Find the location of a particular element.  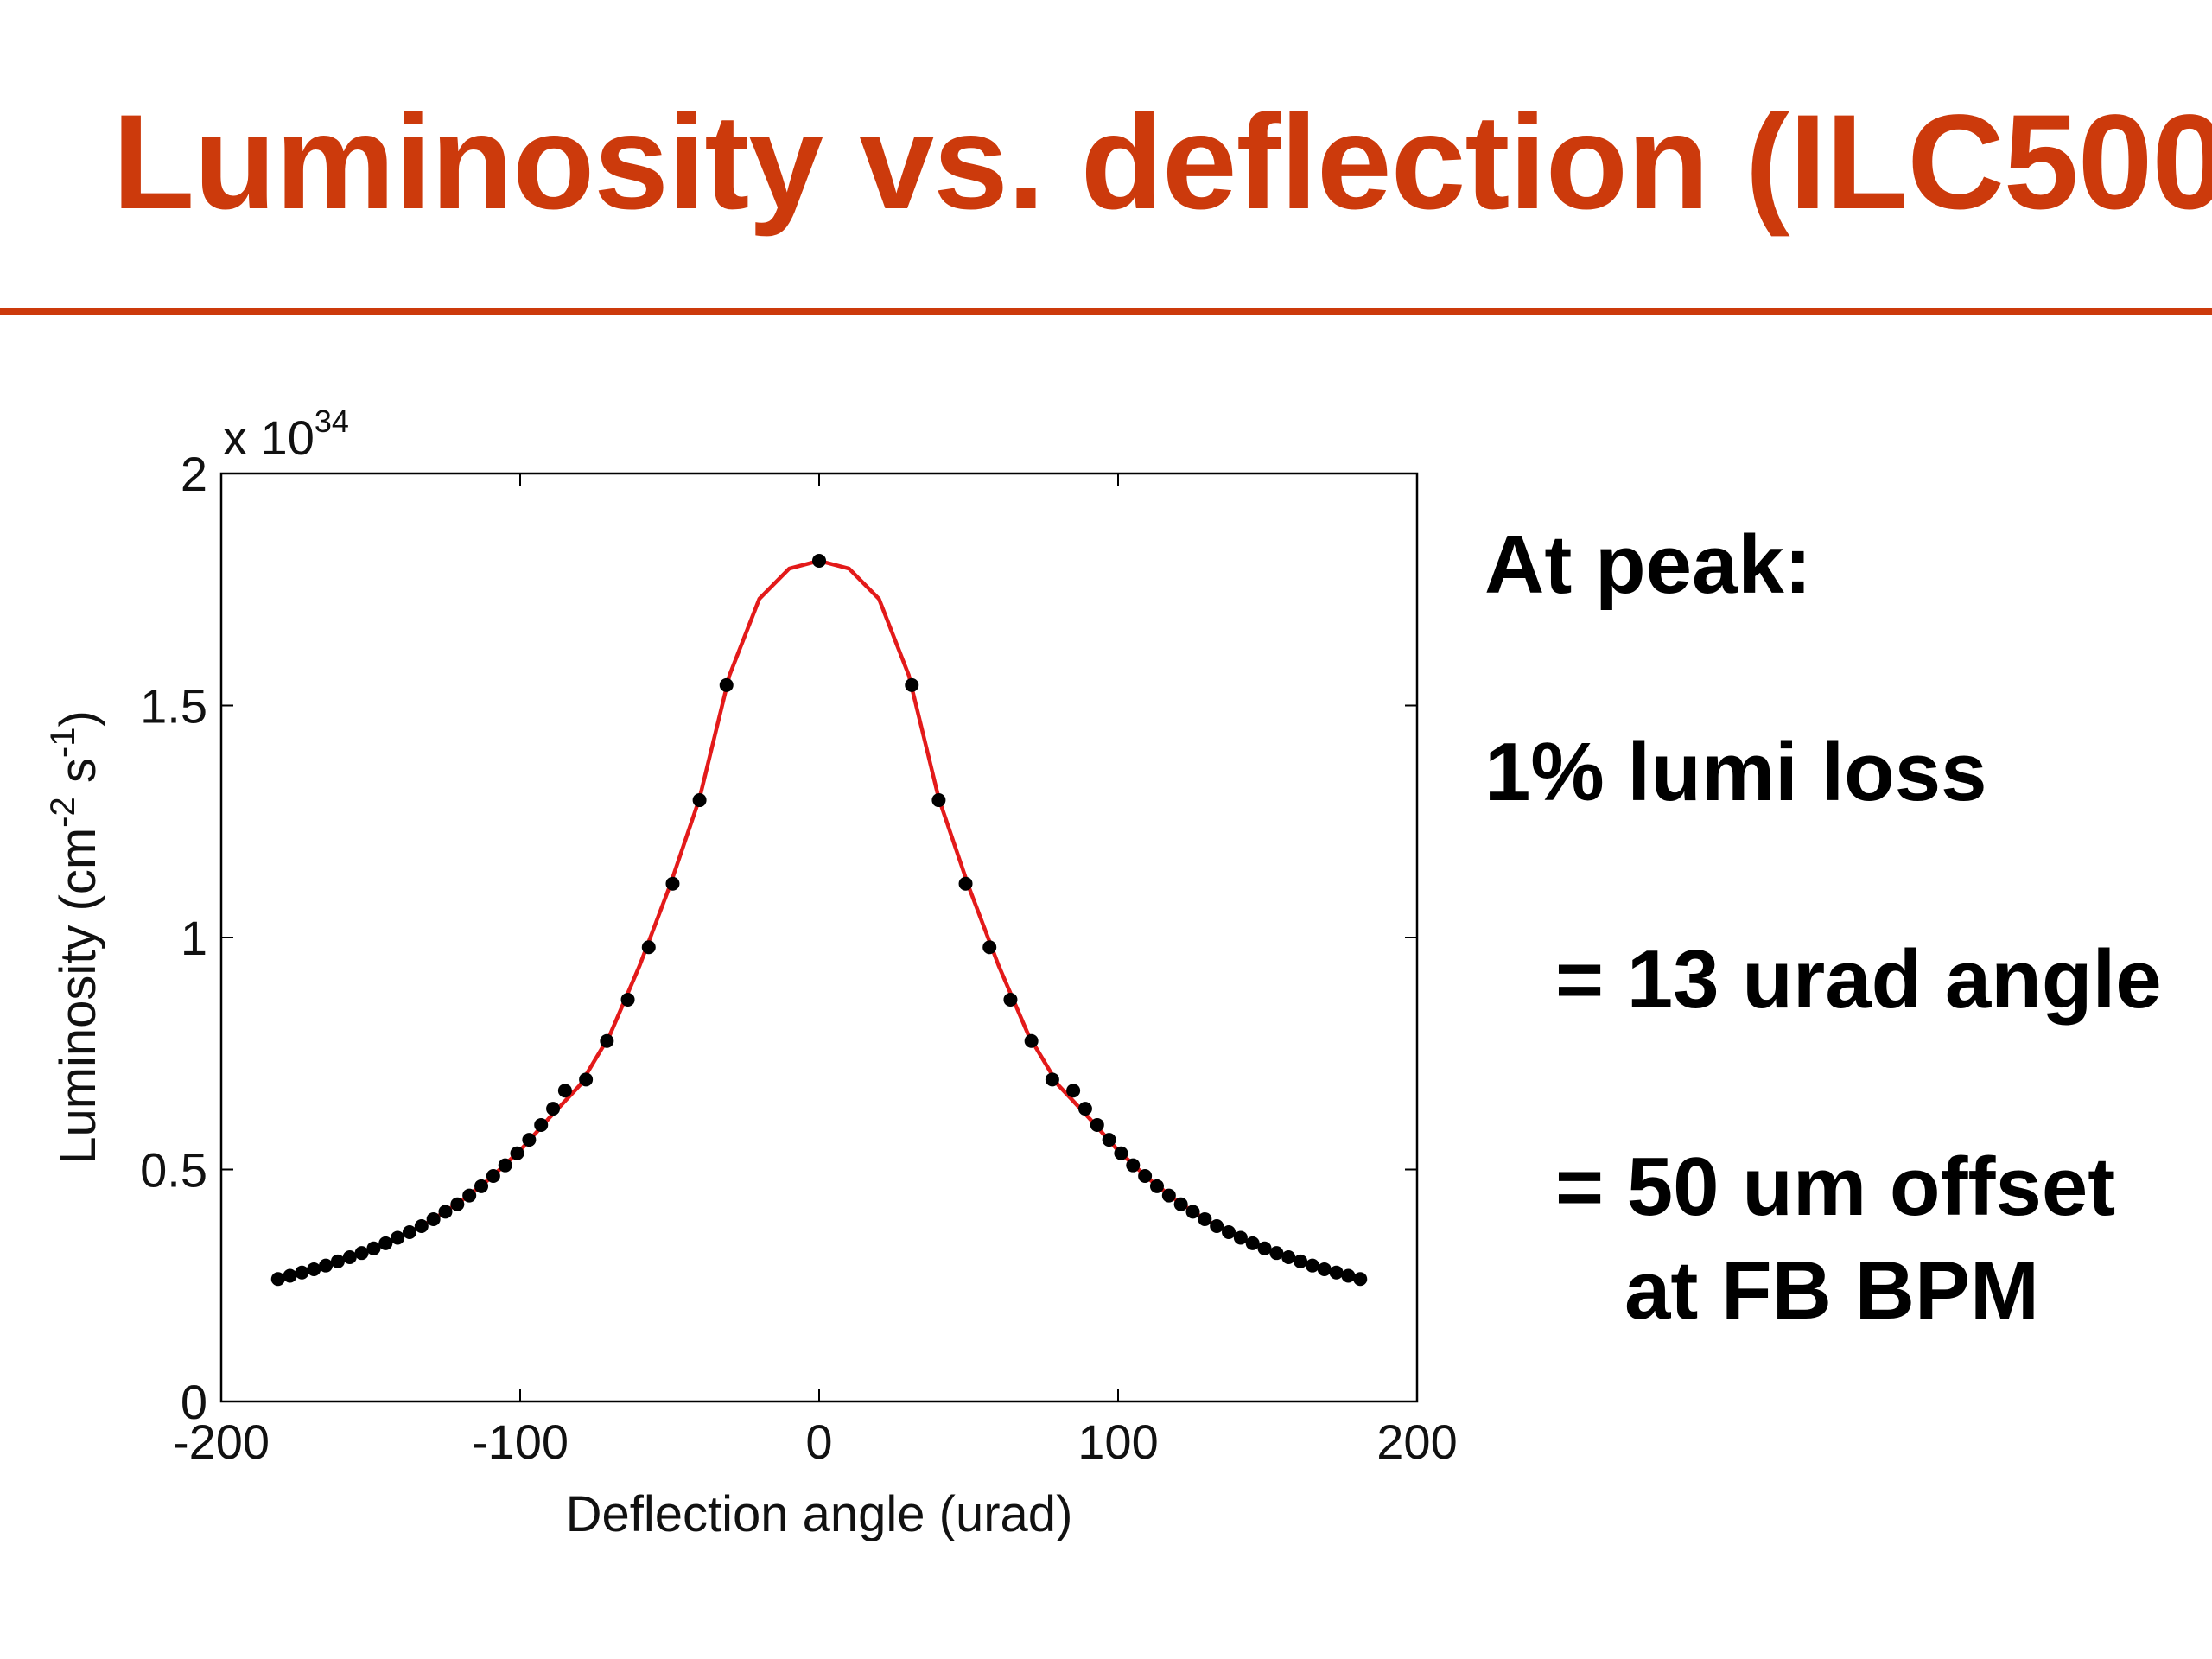

x-tick-label: -100 is located at coordinates (520, 1441).